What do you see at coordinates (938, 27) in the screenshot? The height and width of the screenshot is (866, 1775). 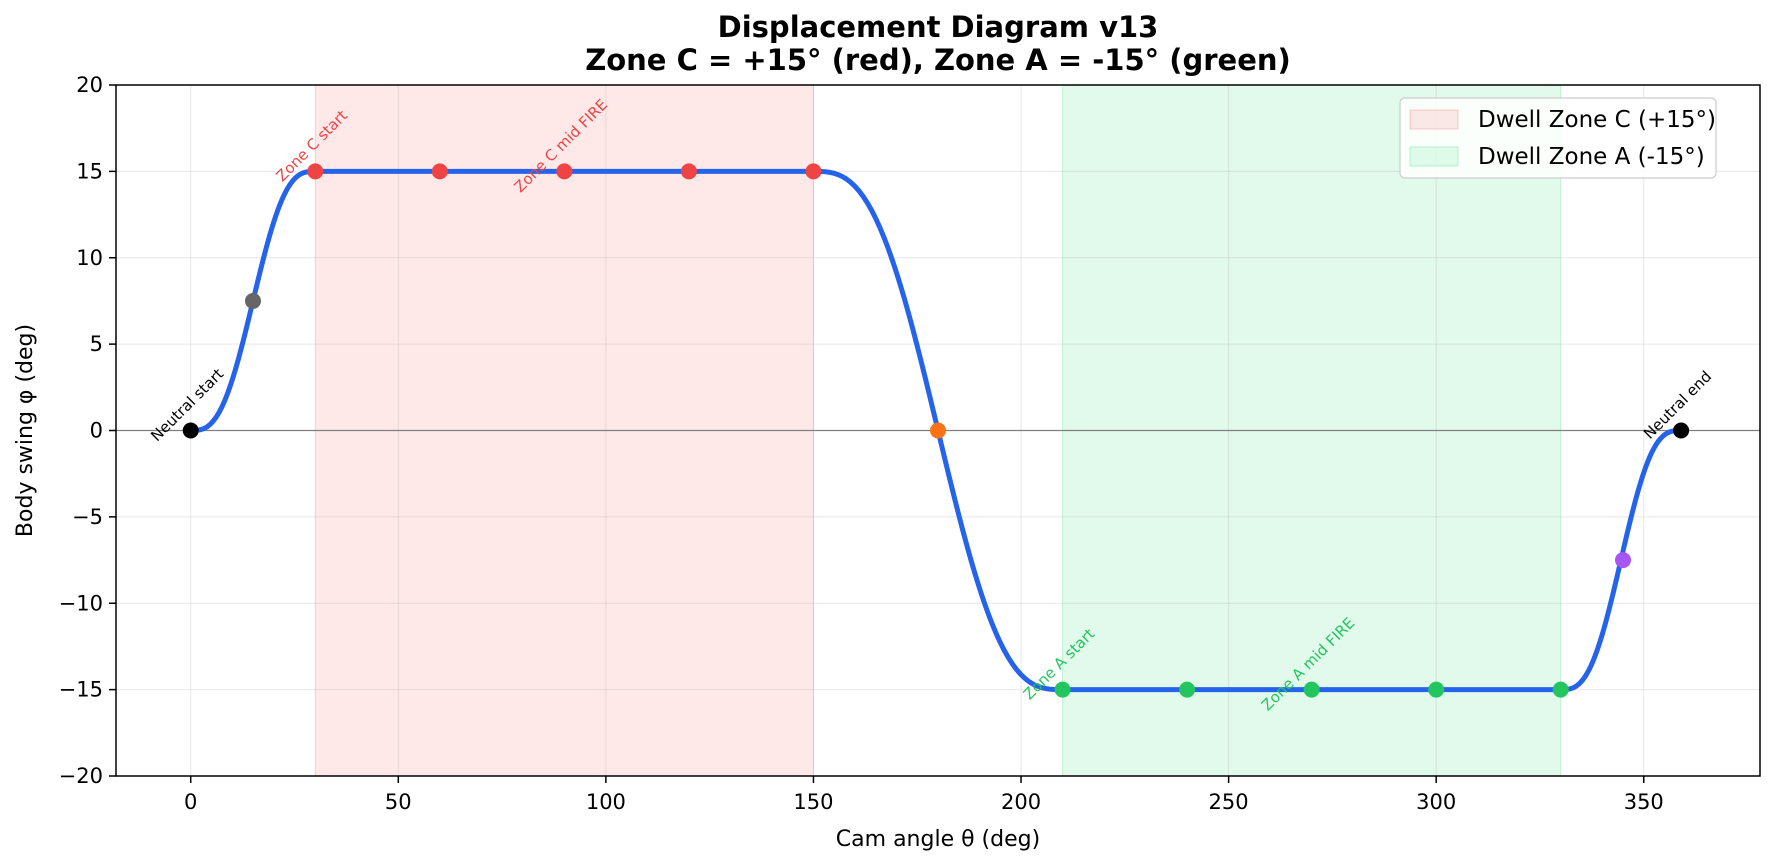 I see `chart-title: Displacement Diagram v13` at bounding box center [938, 27].